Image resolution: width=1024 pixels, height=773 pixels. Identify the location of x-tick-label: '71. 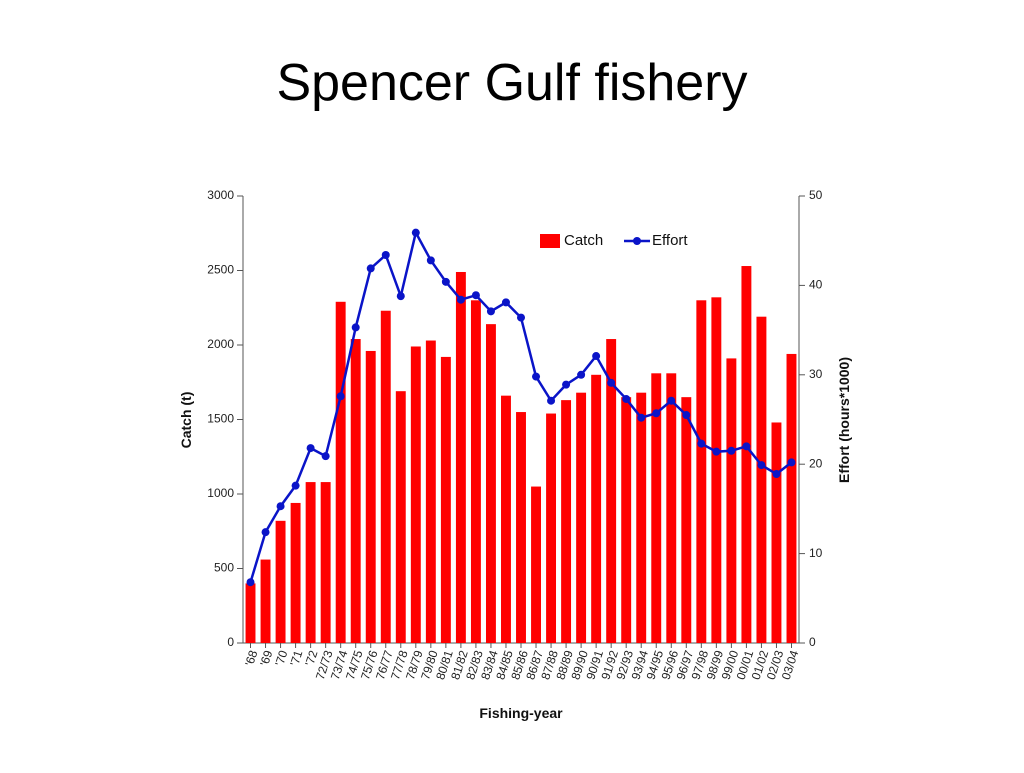
(296, 658).